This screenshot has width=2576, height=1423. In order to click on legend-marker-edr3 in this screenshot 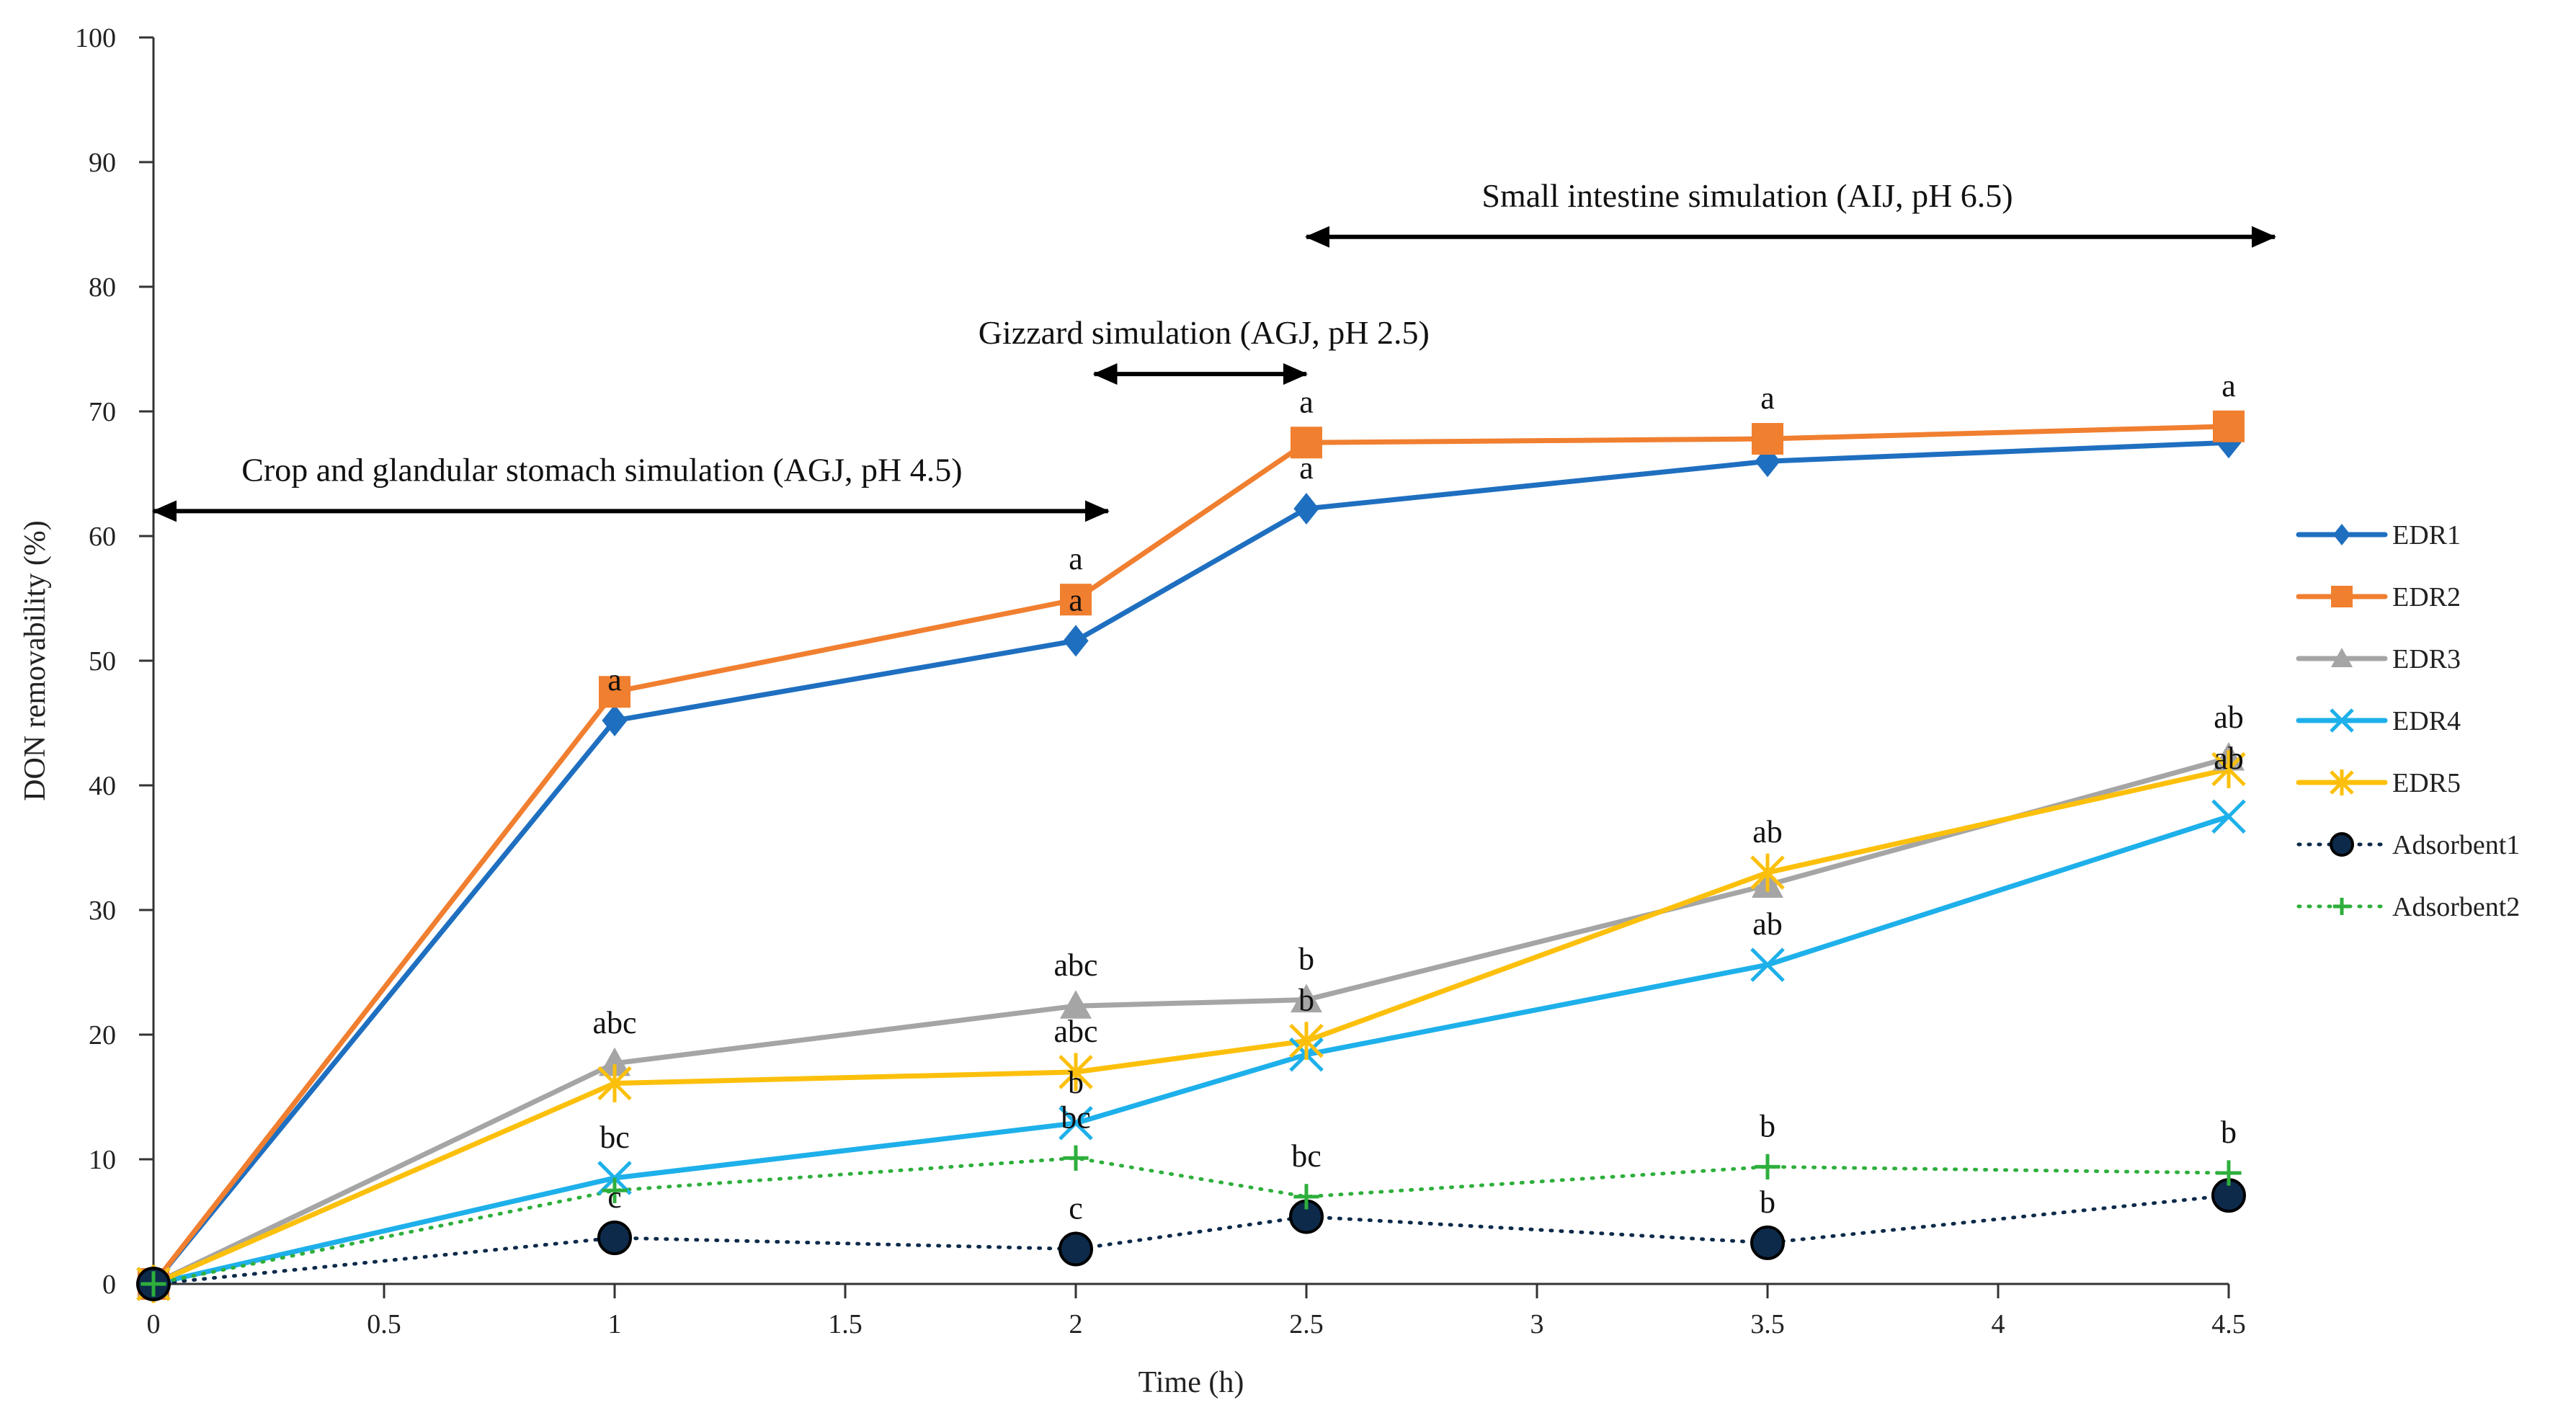, I will do `click(2342, 657)`.